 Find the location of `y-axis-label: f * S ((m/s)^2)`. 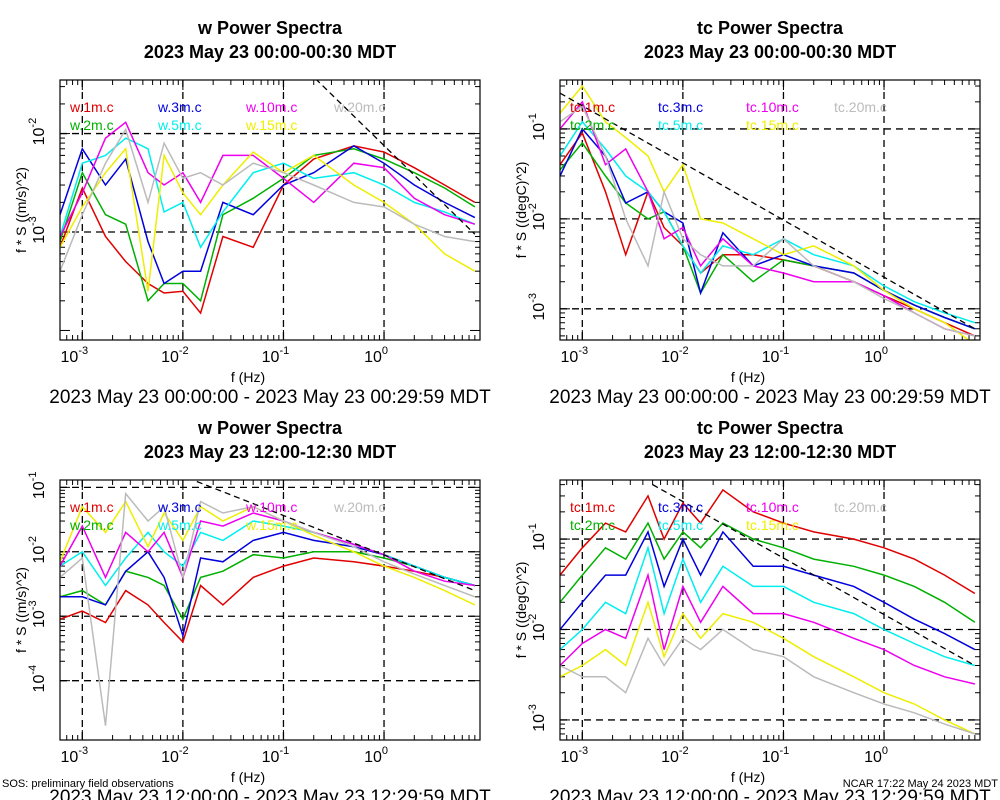

y-axis-label: f * S ((m/s)^2) is located at coordinates (21, 610).